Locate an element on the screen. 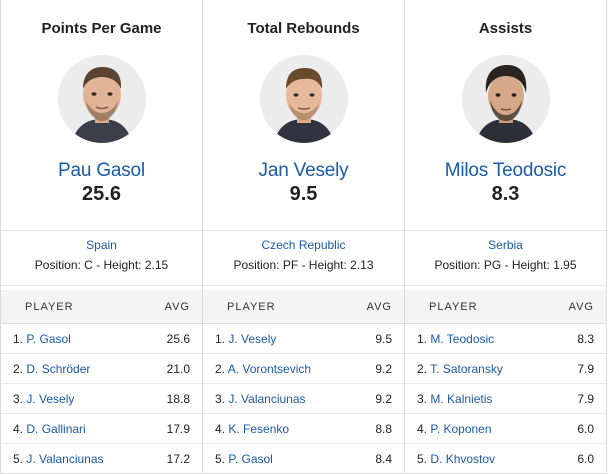  country-link: Czech Republic is located at coordinates (303, 244).